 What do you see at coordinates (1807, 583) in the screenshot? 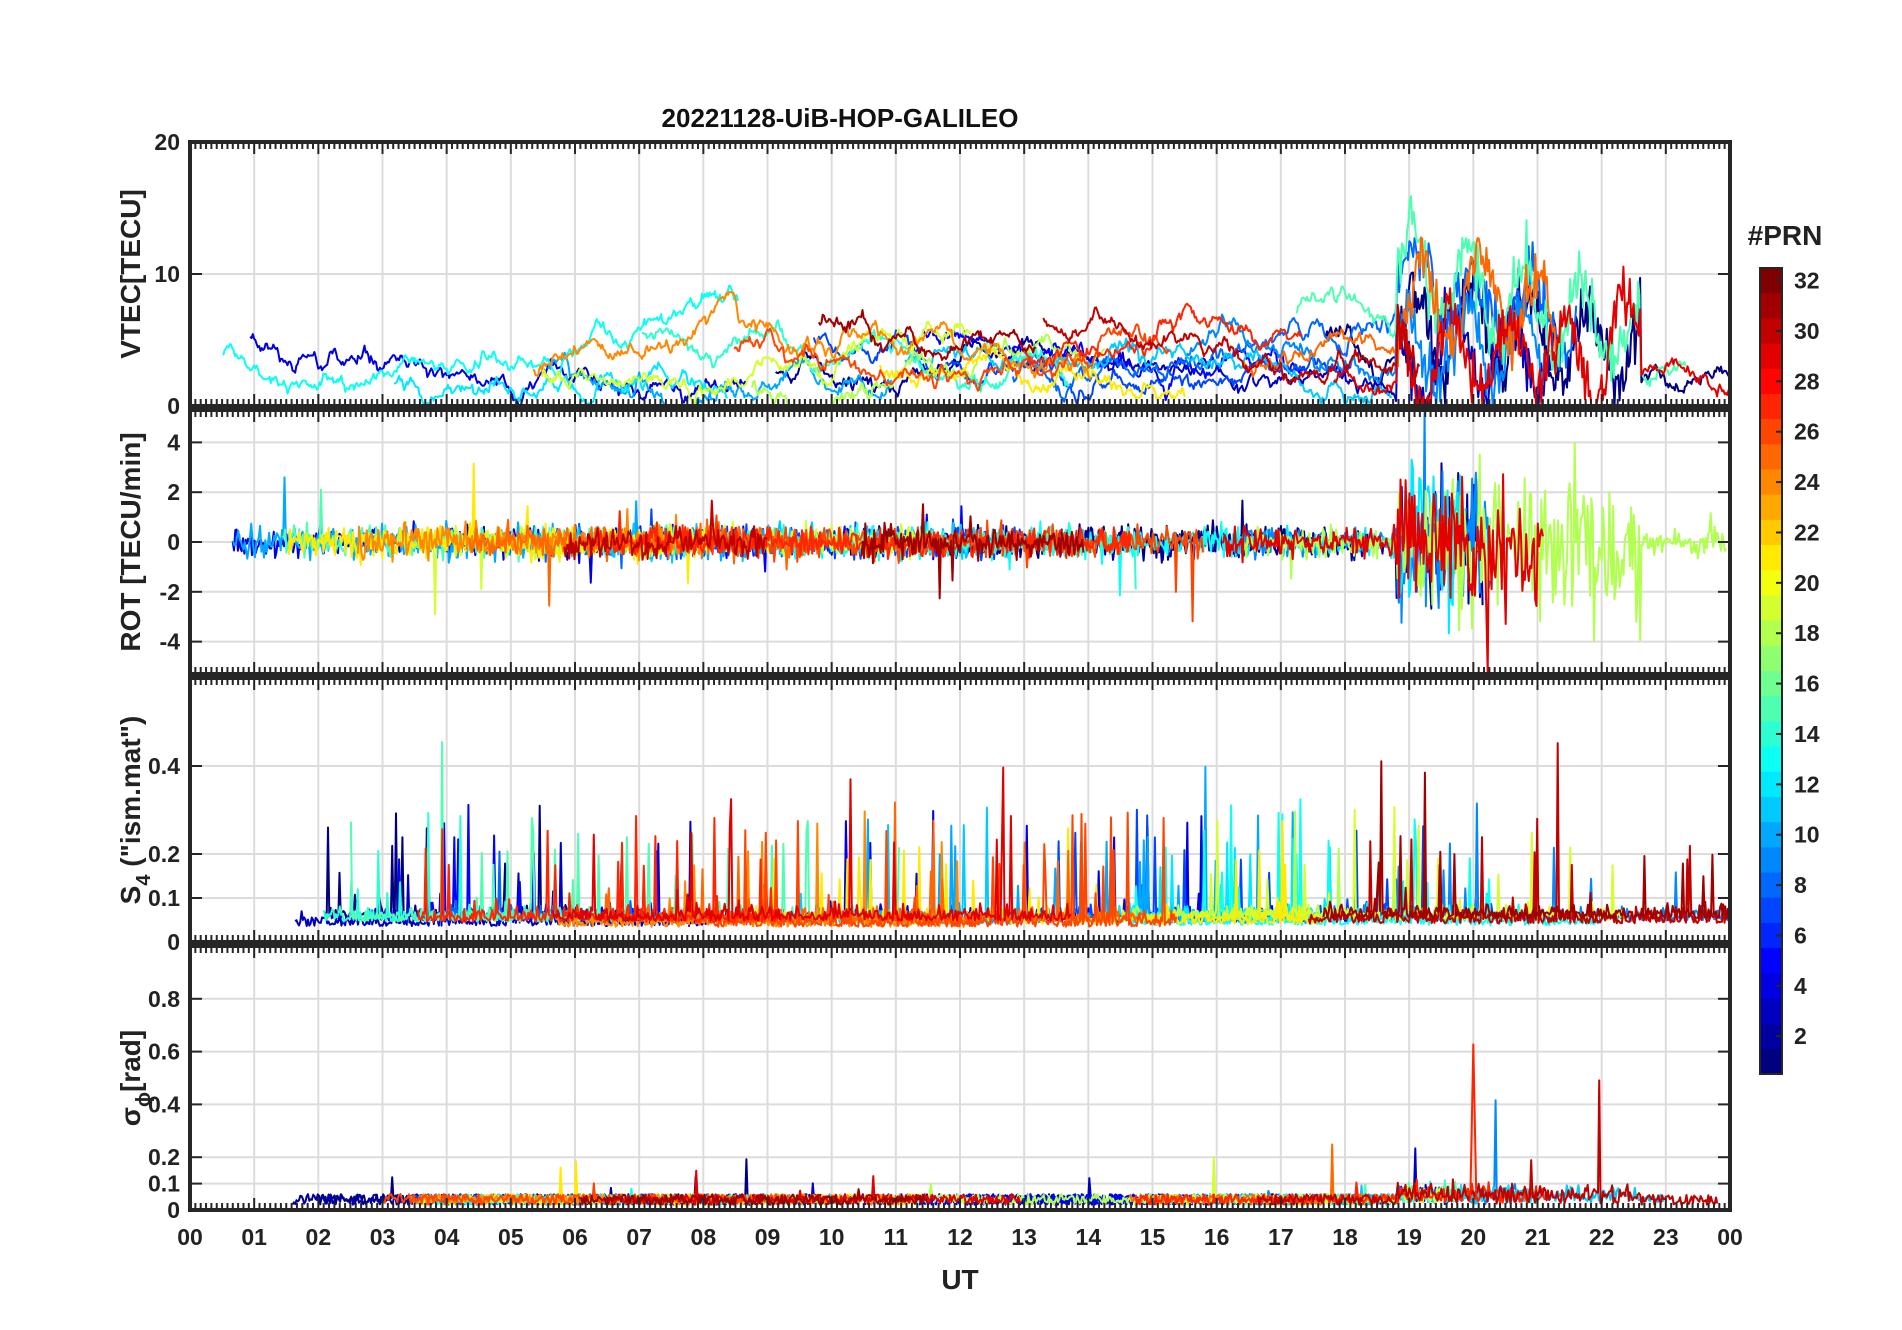
I see `colorbar-tick-label: 20` at bounding box center [1807, 583].